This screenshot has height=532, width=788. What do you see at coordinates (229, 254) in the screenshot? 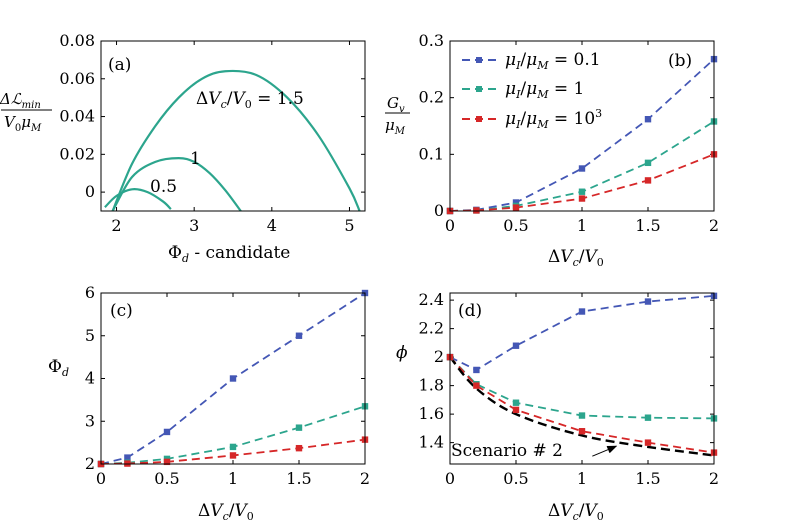
I see `xlabel-a: Φd - candidate` at bounding box center [229, 254].